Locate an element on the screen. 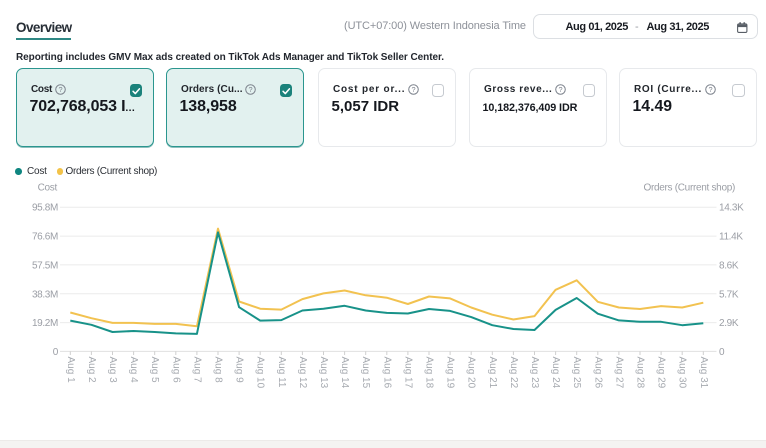  svg-text: Aug 17 is located at coordinates (407, 373).